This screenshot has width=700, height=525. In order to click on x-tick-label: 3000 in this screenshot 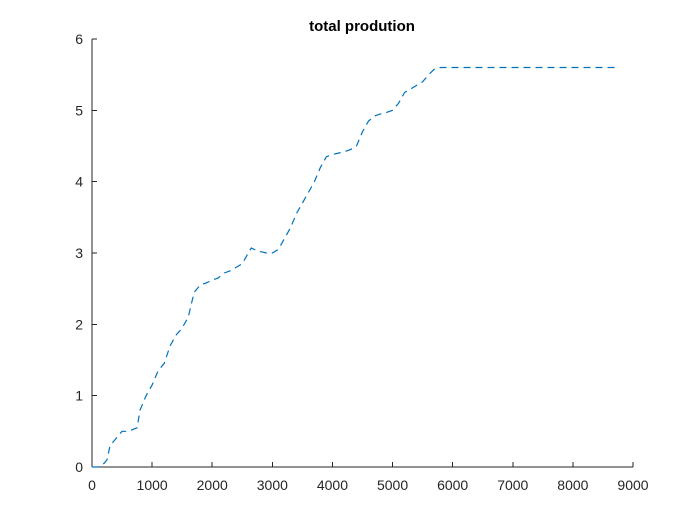, I will do `click(272, 485)`.